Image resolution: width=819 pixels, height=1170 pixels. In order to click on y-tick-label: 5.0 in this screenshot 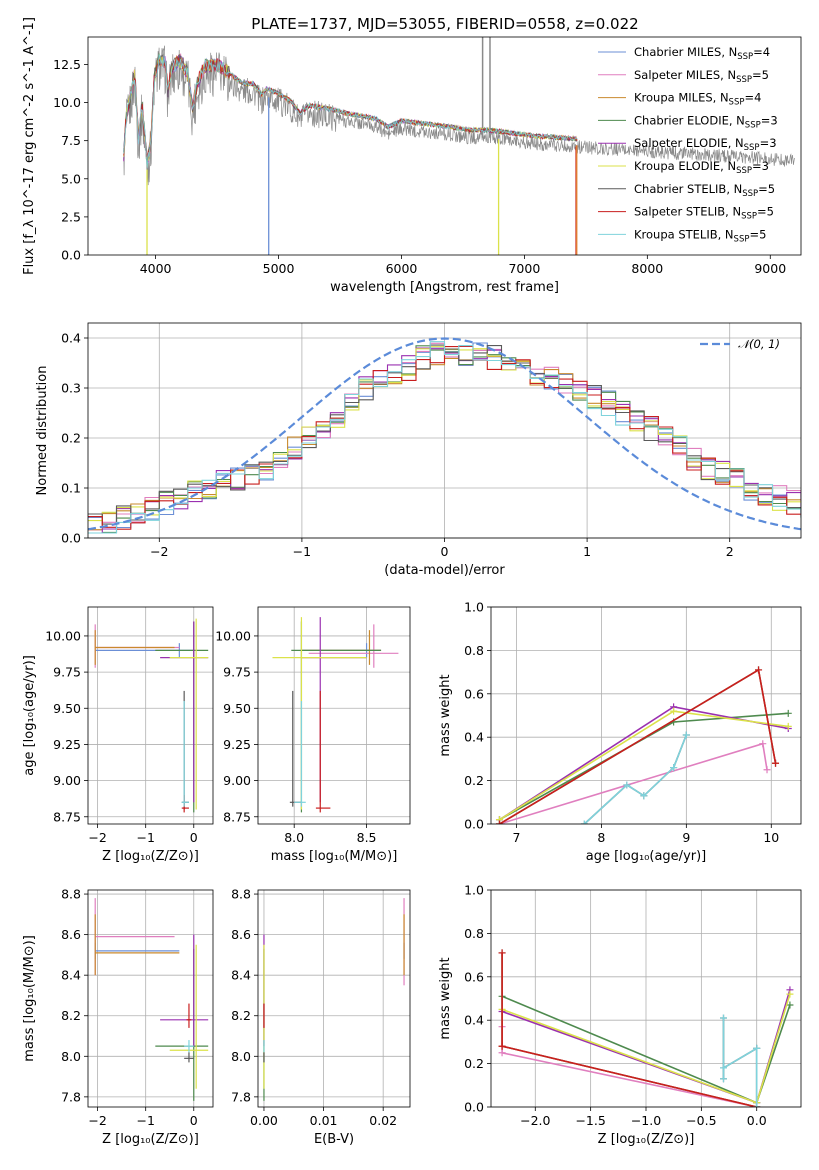, I will do `click(71, 178)`.